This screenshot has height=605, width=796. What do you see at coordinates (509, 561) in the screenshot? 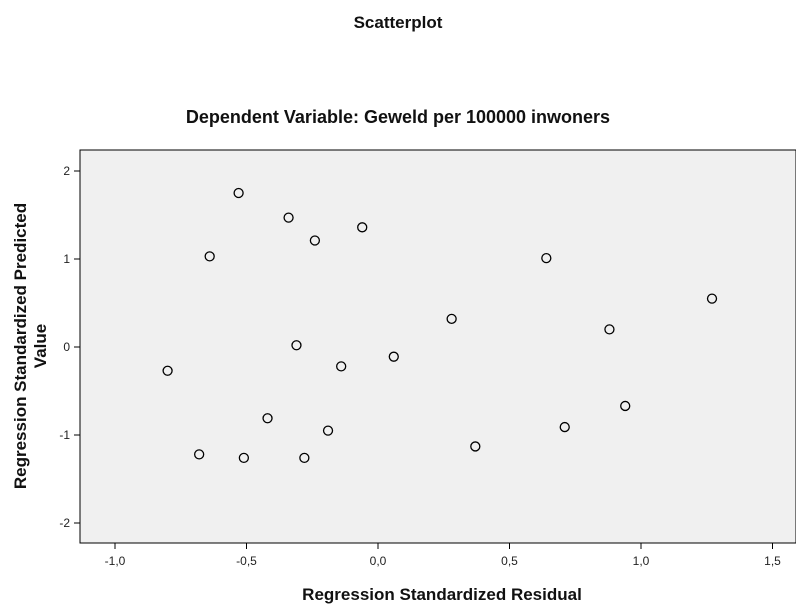
I see `x-tick-label: 0,5` at bounding box center [509, 561].